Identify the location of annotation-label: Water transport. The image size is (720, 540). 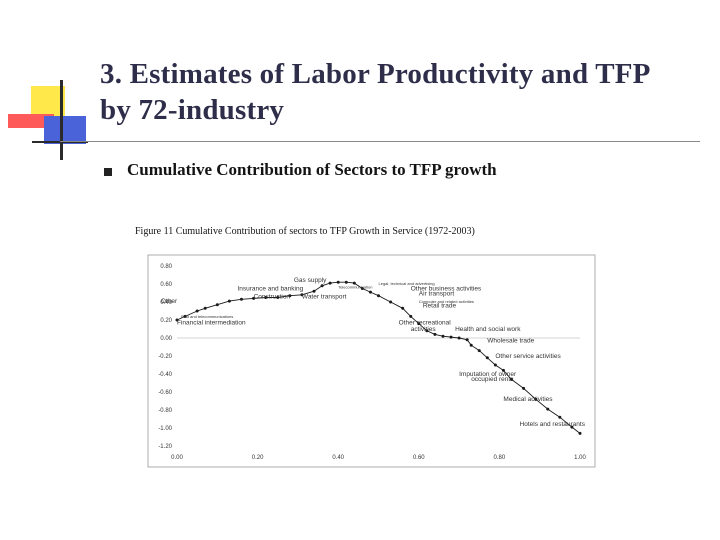
(324, 296).